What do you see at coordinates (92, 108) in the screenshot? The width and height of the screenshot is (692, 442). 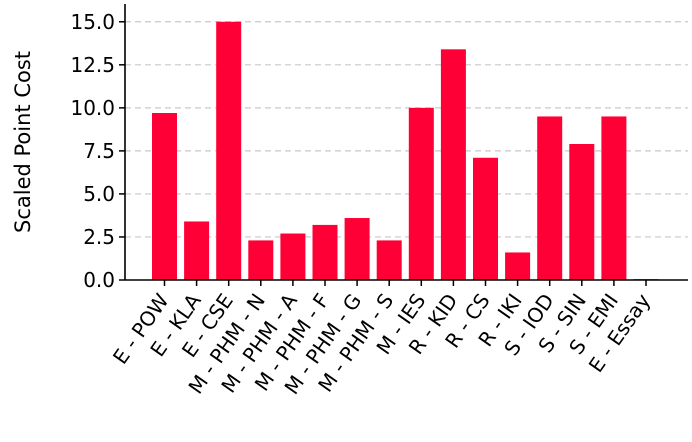 I see `y-tick-label: 10.0` at bounding box center [92, 108].